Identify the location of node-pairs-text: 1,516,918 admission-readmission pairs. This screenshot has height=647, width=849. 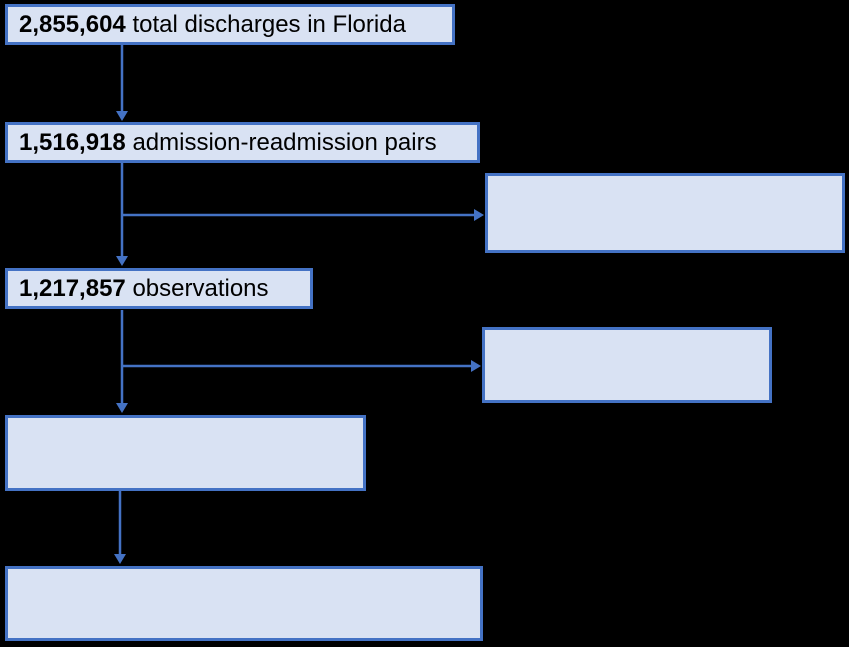
(228, 143).